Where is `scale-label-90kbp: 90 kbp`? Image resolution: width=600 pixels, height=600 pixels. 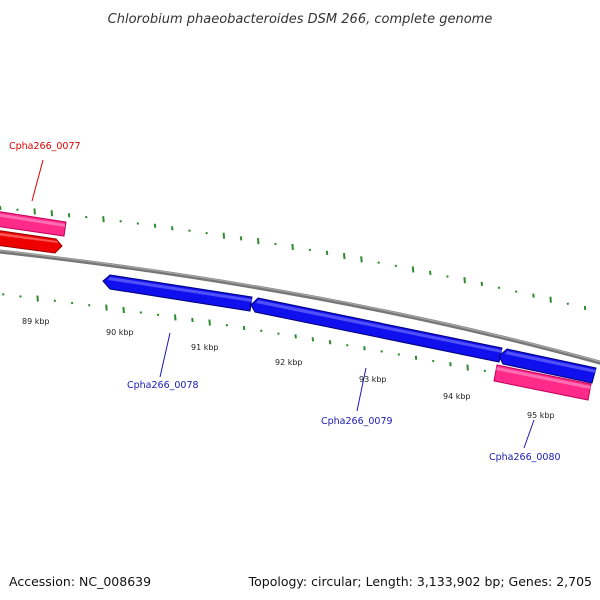
scale-label-90kbp: 90 kbp is located at coordinates (120, 332).